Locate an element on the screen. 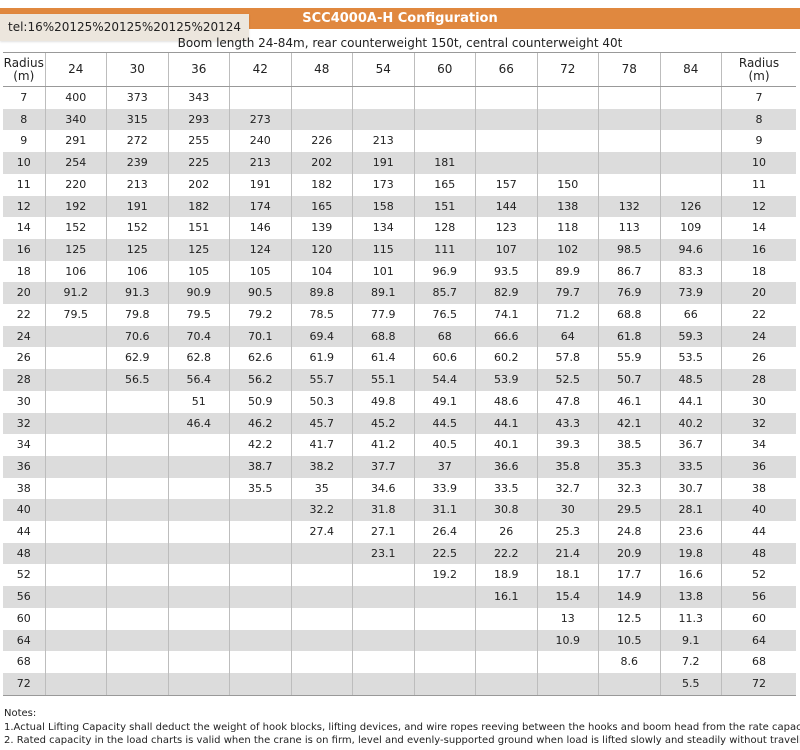 Image resolution: width=800 pixels, height=750 pixels. capacity-cell: 31.8 is located at coordinates (383, 510).